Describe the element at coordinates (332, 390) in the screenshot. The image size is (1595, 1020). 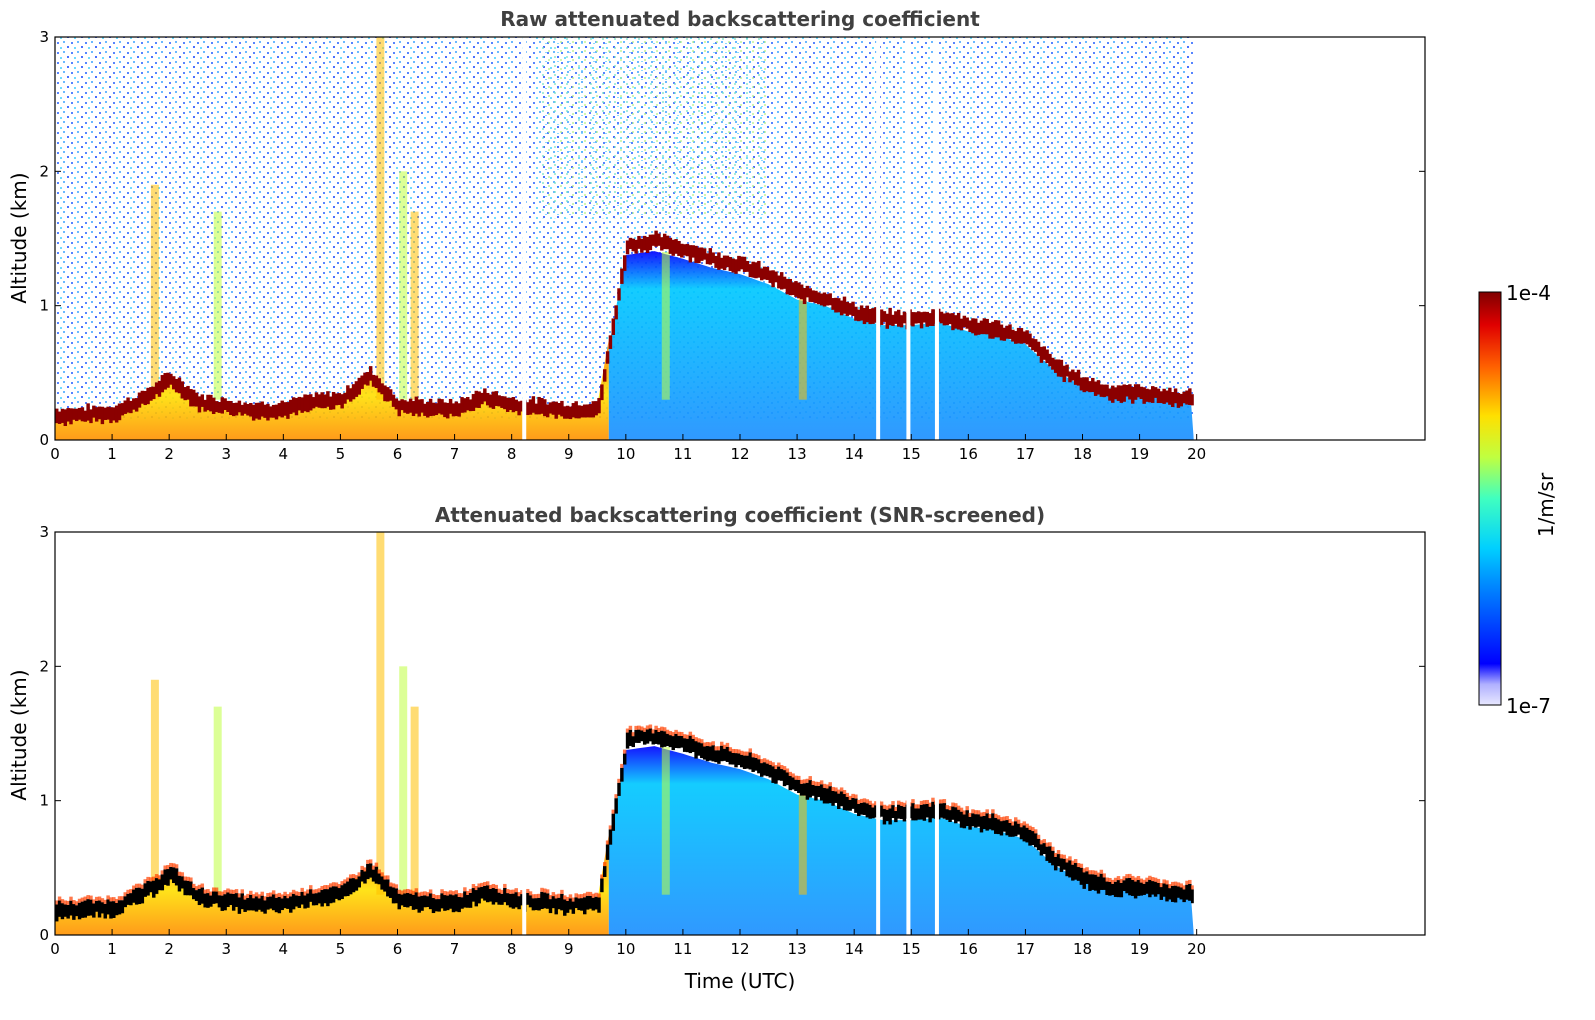
I see `low-aerosol-layer` at that location.